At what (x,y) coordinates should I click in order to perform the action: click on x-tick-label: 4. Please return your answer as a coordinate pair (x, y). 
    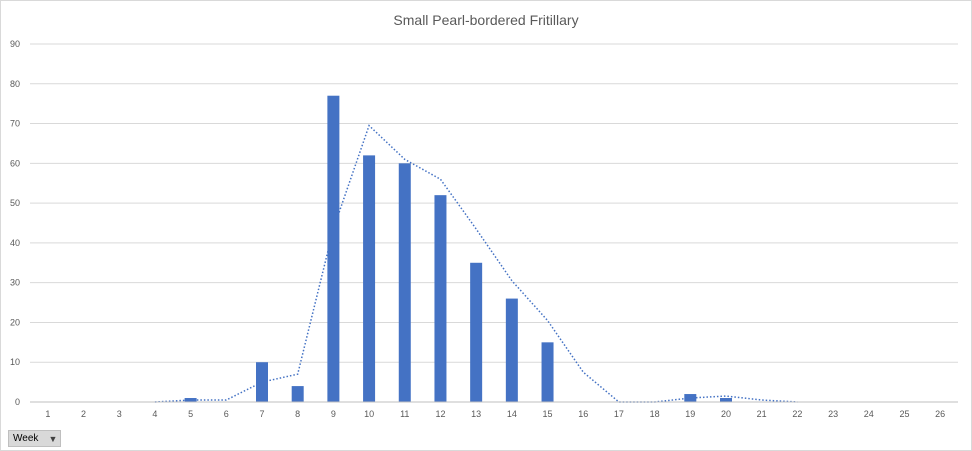
    Looking at the image, I should click on (154, 414).